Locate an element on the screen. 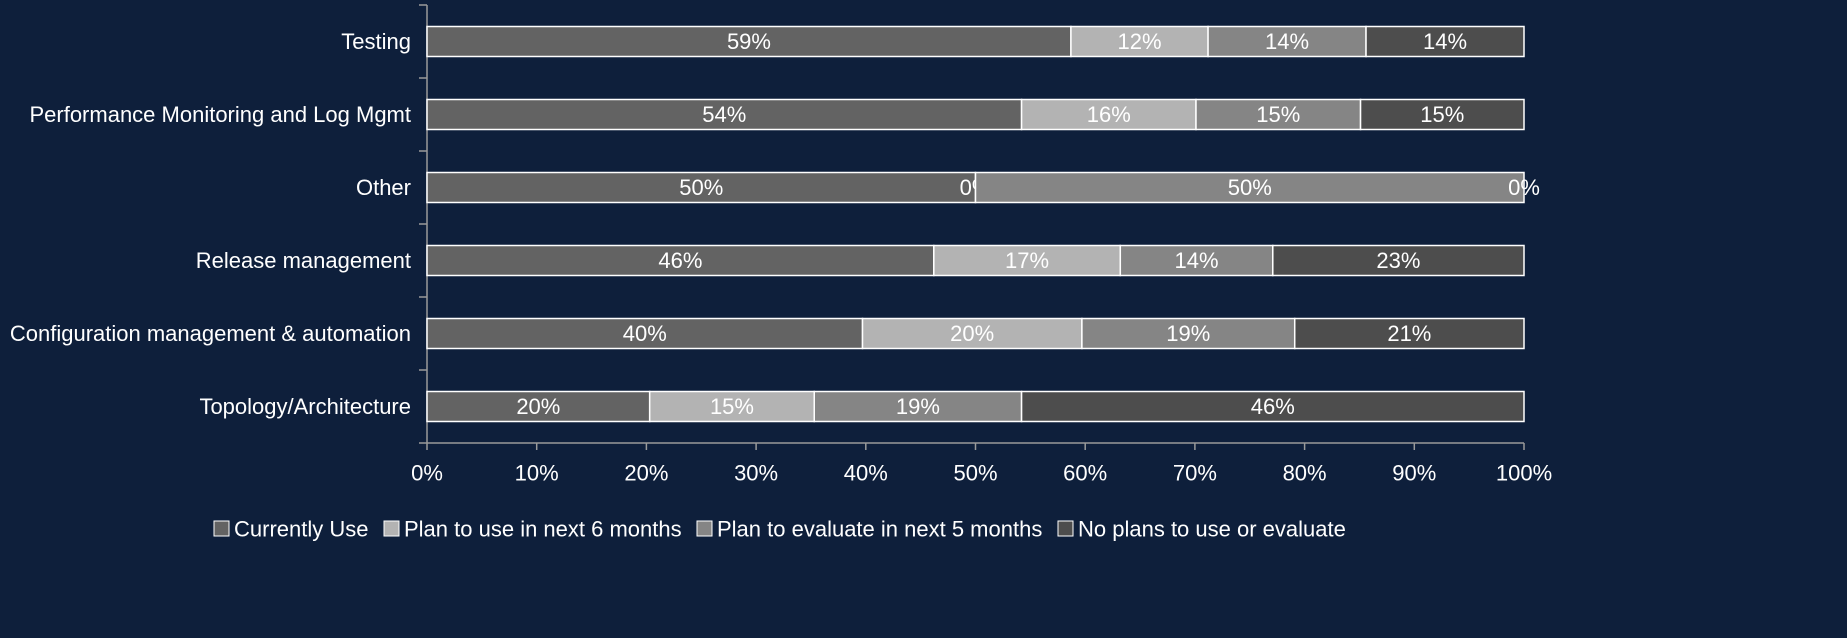  x-tick-label: 70% is located at coordinates (1195, 473).